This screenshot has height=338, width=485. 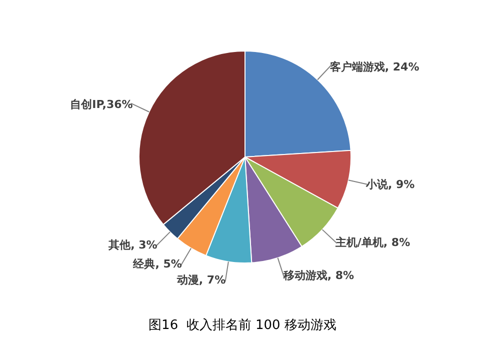 I want to click on slice-label: 主机/单机, so click(x=359, y=241).